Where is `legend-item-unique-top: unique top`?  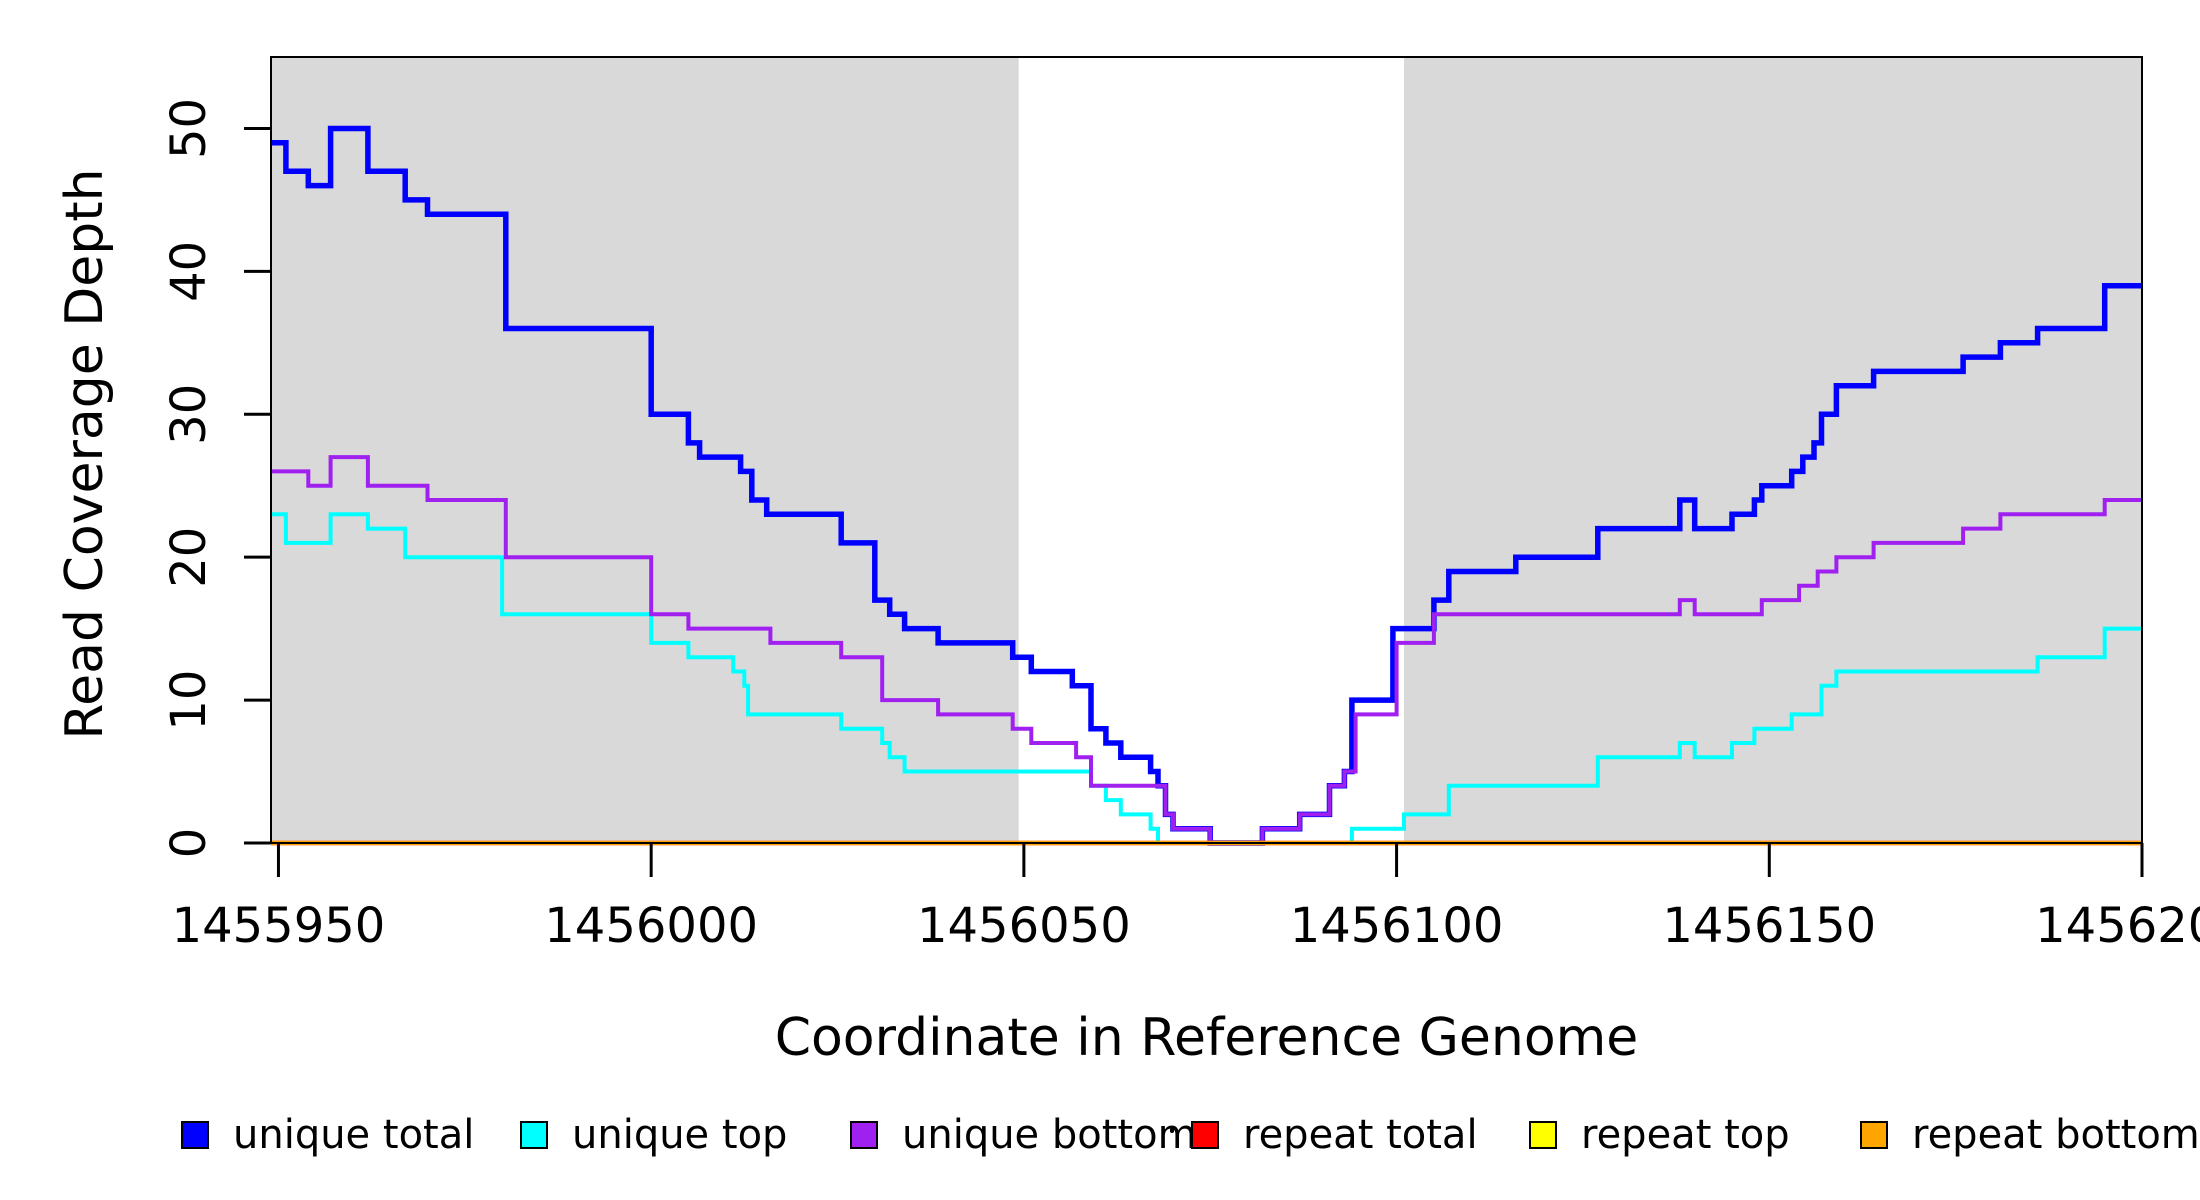
legend-item-unique-top: unique top is located at coordinates (653, 1135).